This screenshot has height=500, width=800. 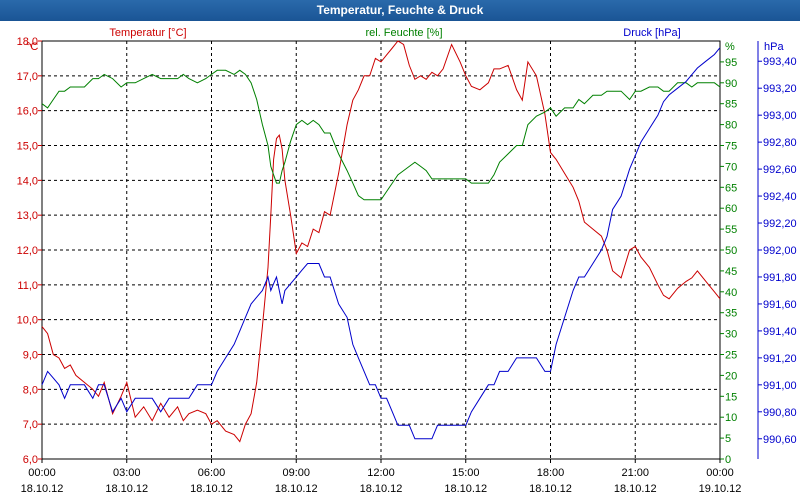 I want to click on humidity-tick-label: 90, so click(x=731, y=84).